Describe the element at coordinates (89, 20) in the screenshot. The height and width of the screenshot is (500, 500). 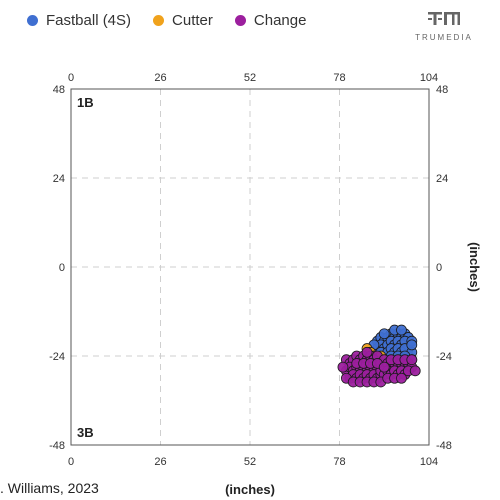
I see `legend-label-fastball: Fastball (4S)` at that location.